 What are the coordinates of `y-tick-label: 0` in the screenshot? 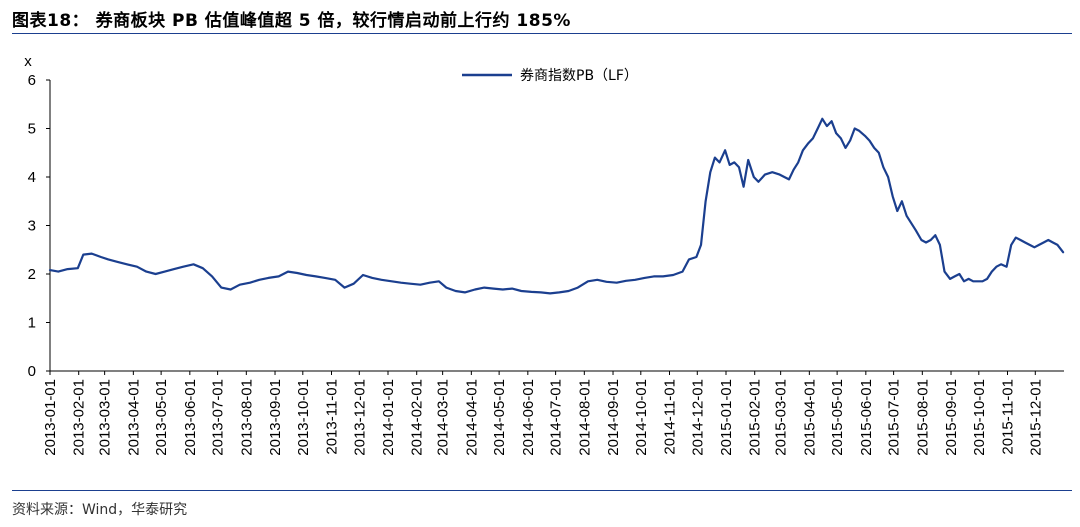 It's located at (32, 371).